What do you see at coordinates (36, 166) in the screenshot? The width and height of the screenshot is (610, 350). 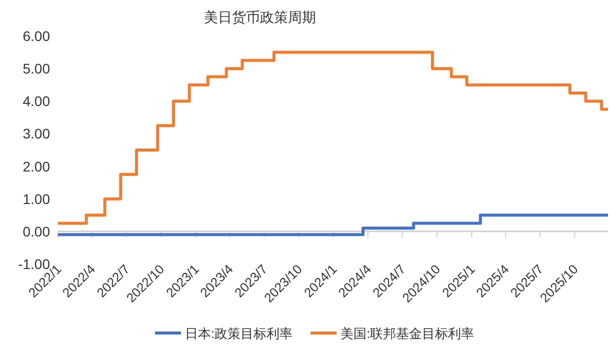 I see `y-tick-label: 2.00` at bounding box center [36, 166].